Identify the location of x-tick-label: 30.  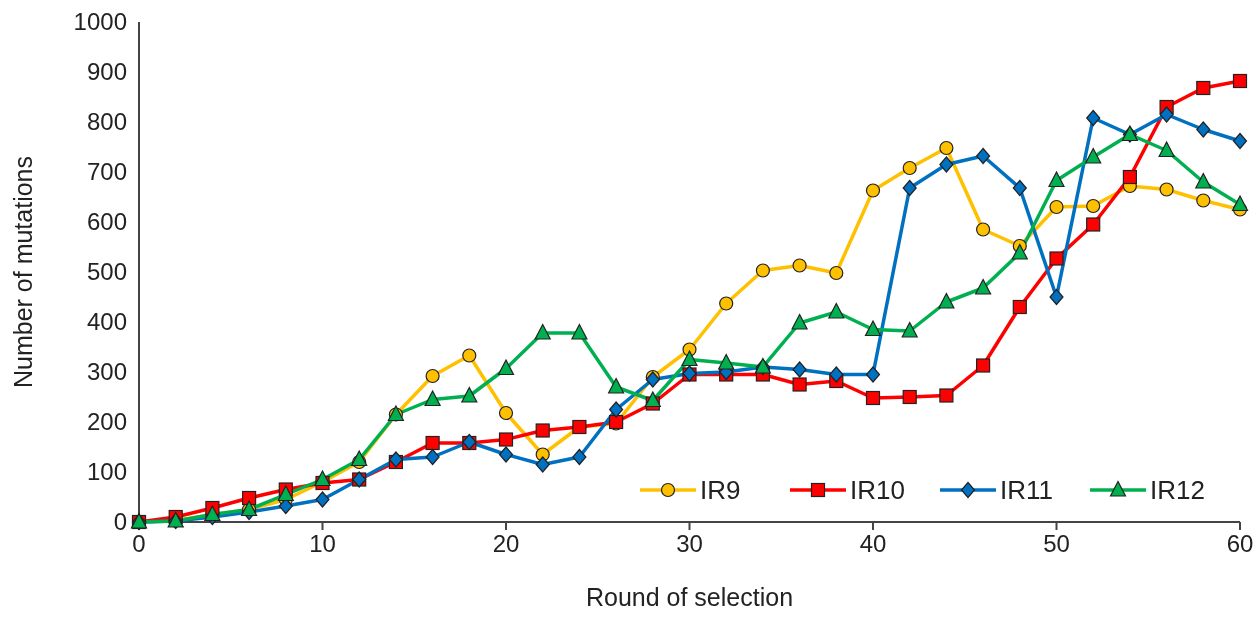
(689, 543).